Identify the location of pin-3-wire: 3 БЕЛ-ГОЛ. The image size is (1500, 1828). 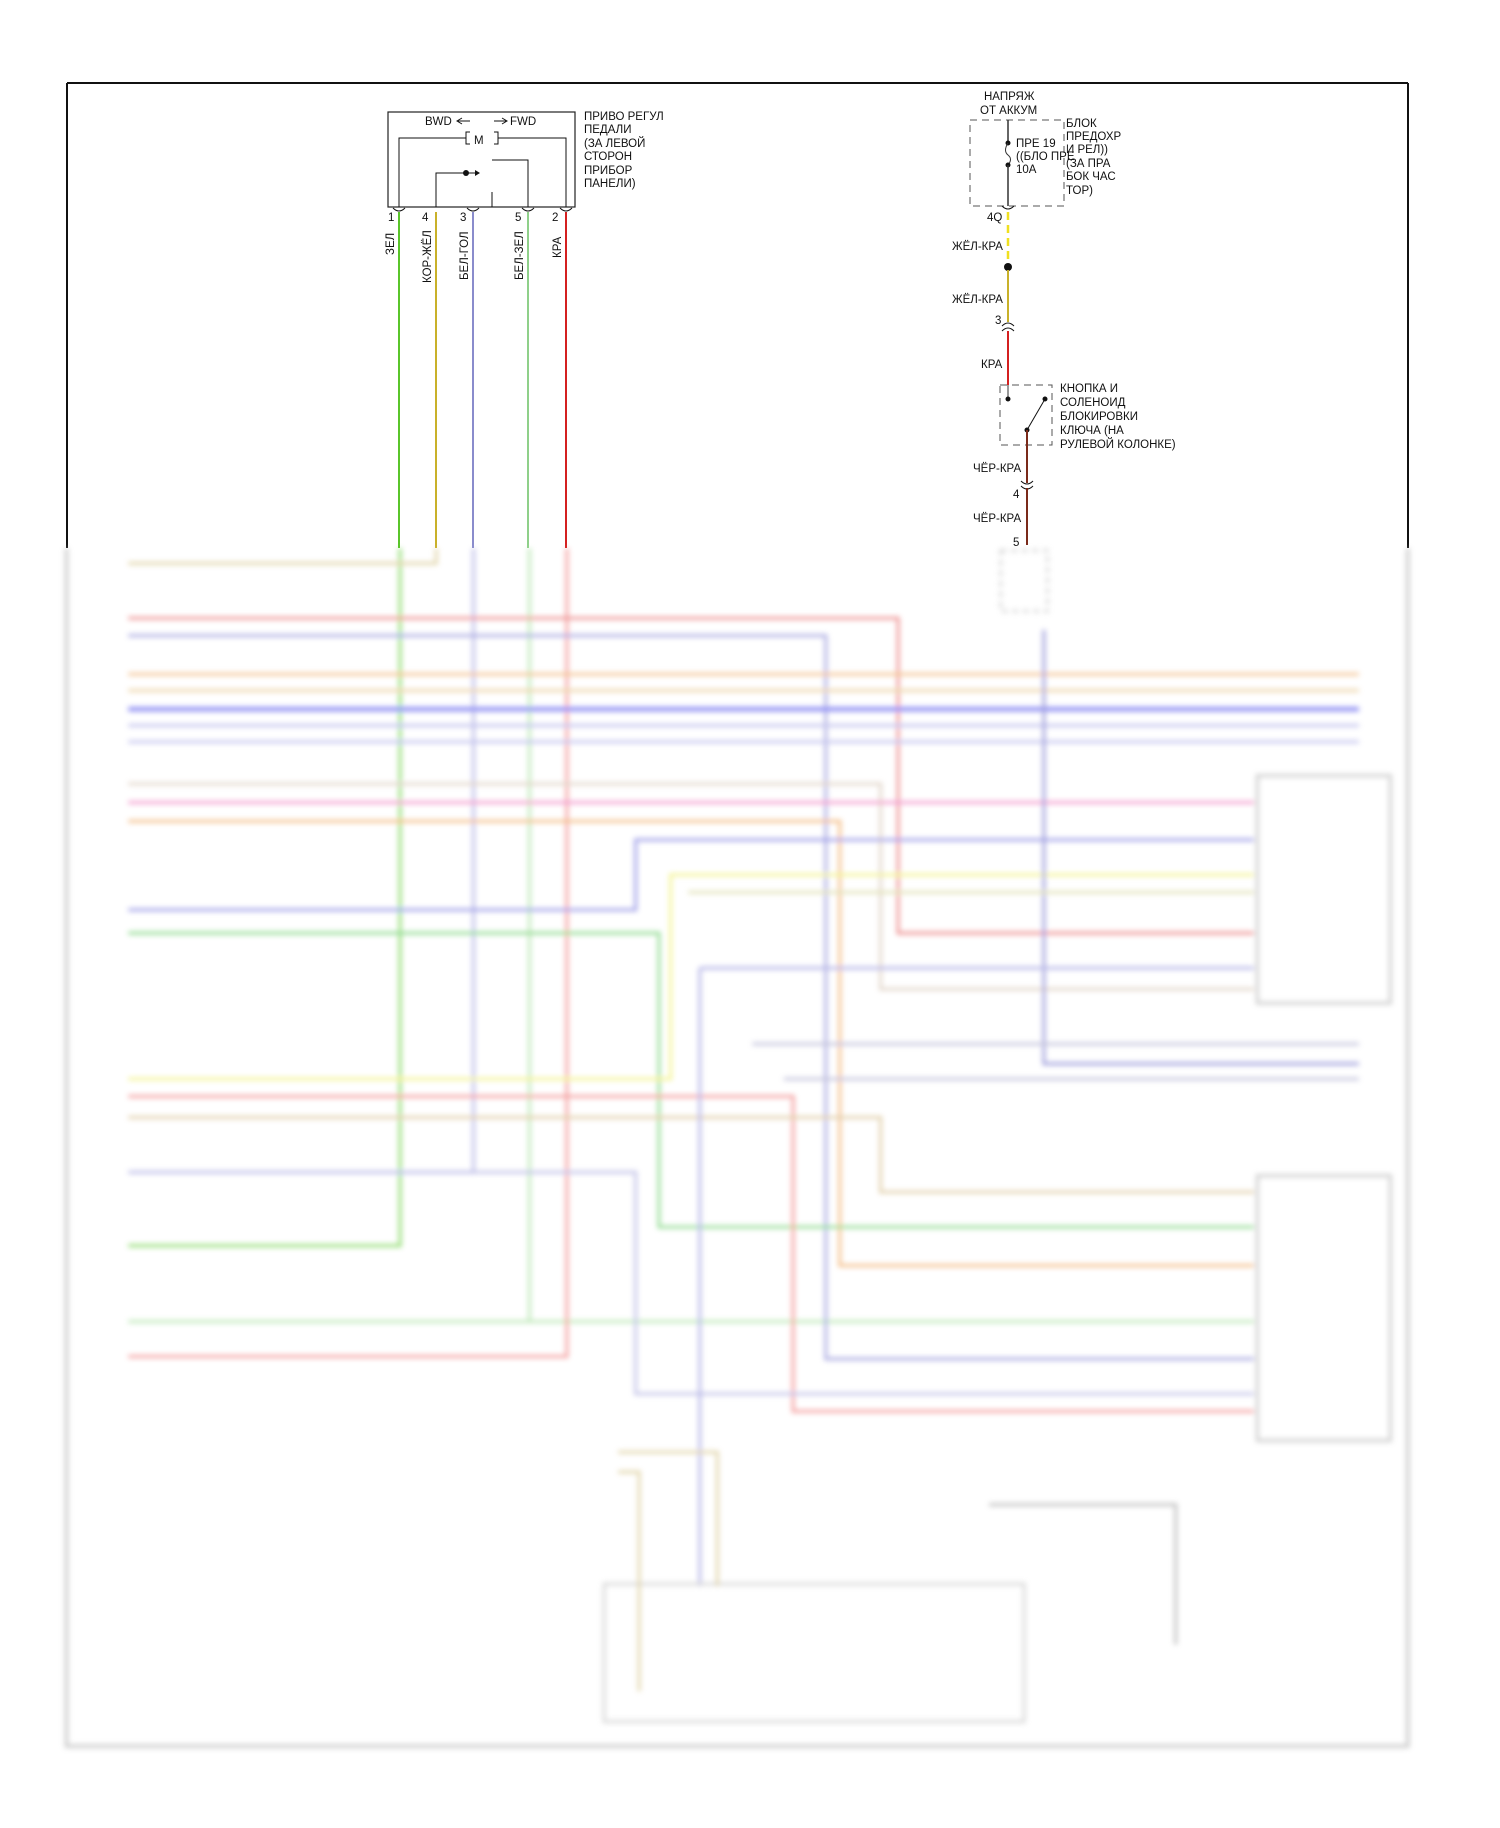
(469, 377).